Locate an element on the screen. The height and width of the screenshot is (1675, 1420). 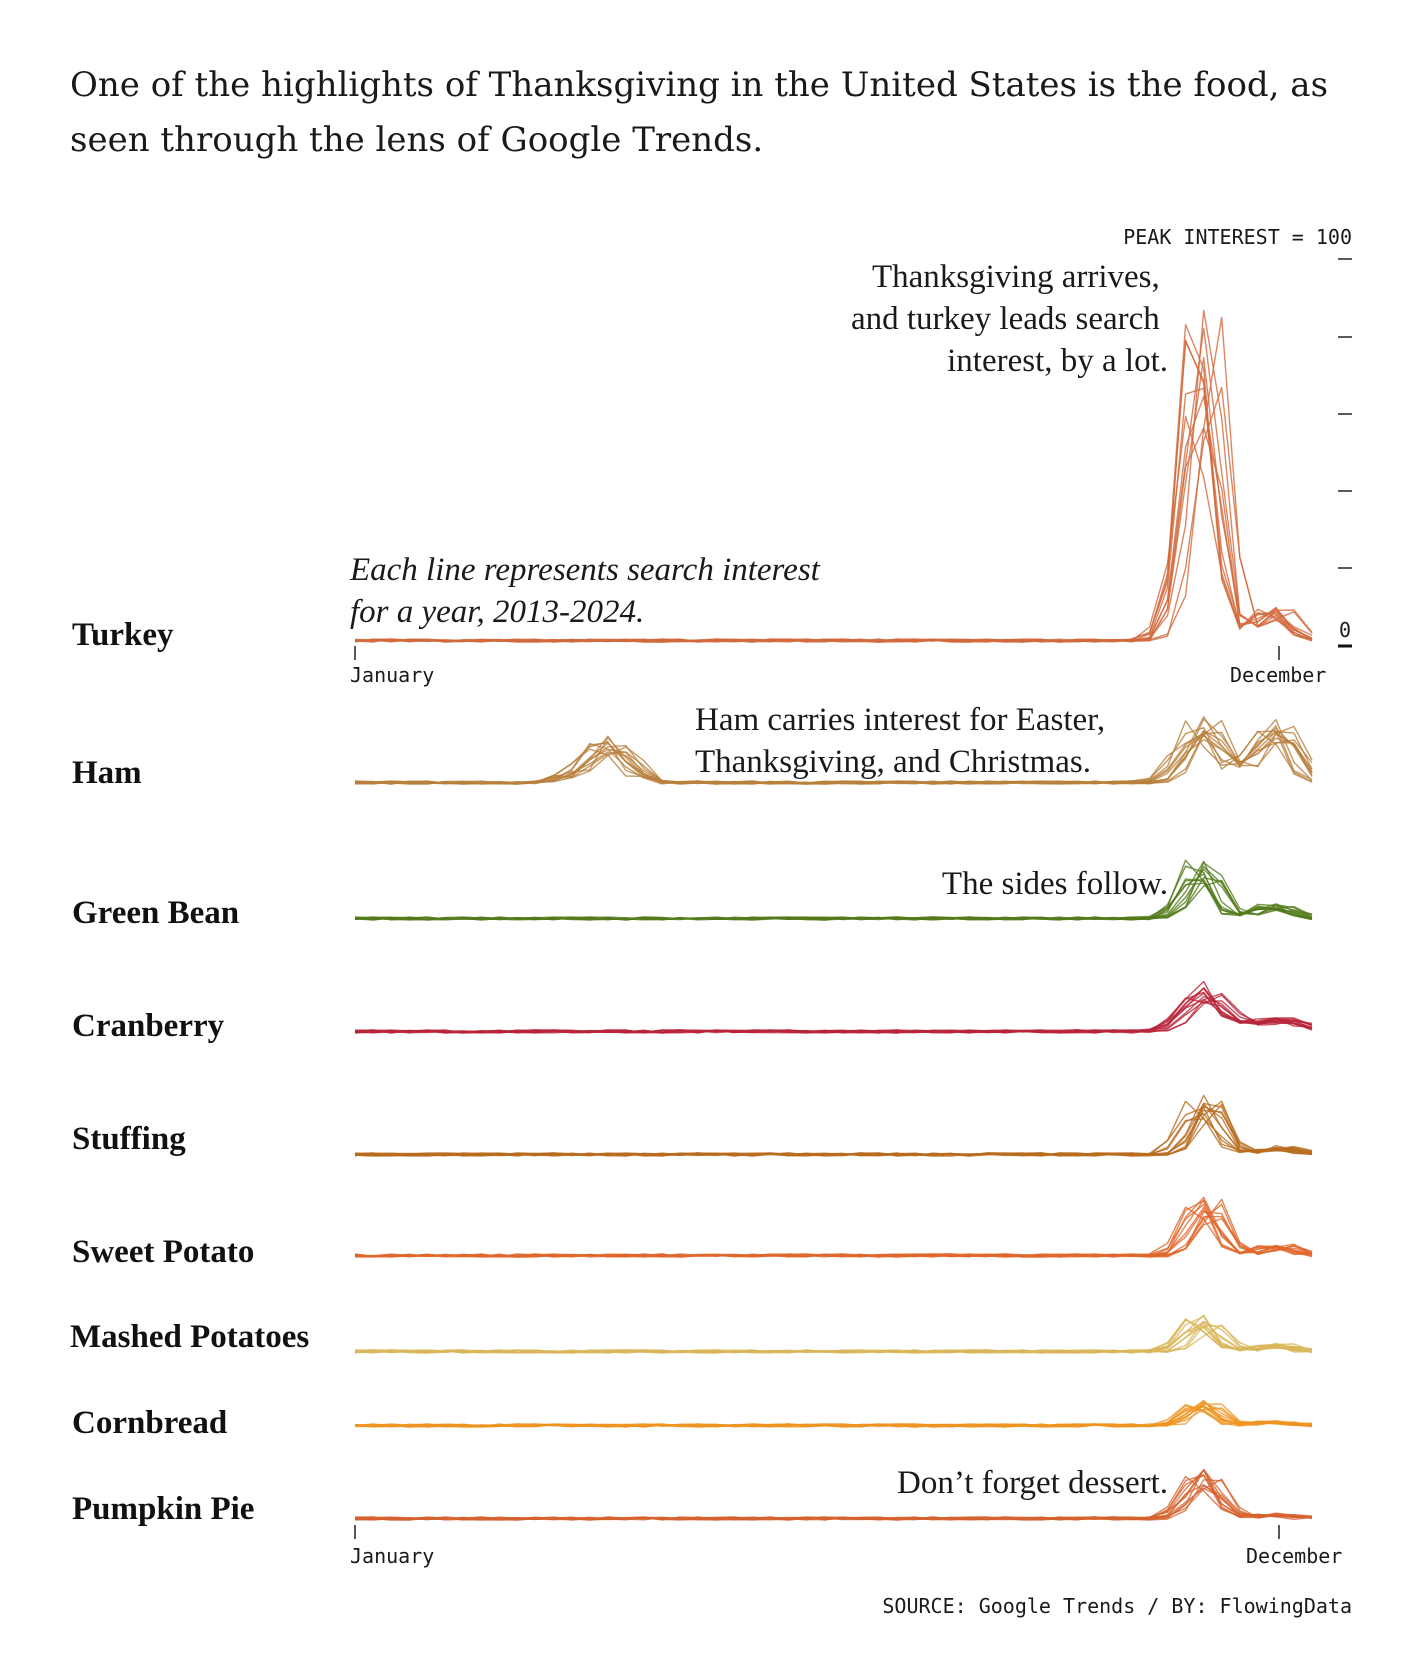
scale-zero-label: 0 is located at coordinates (1345, 630).